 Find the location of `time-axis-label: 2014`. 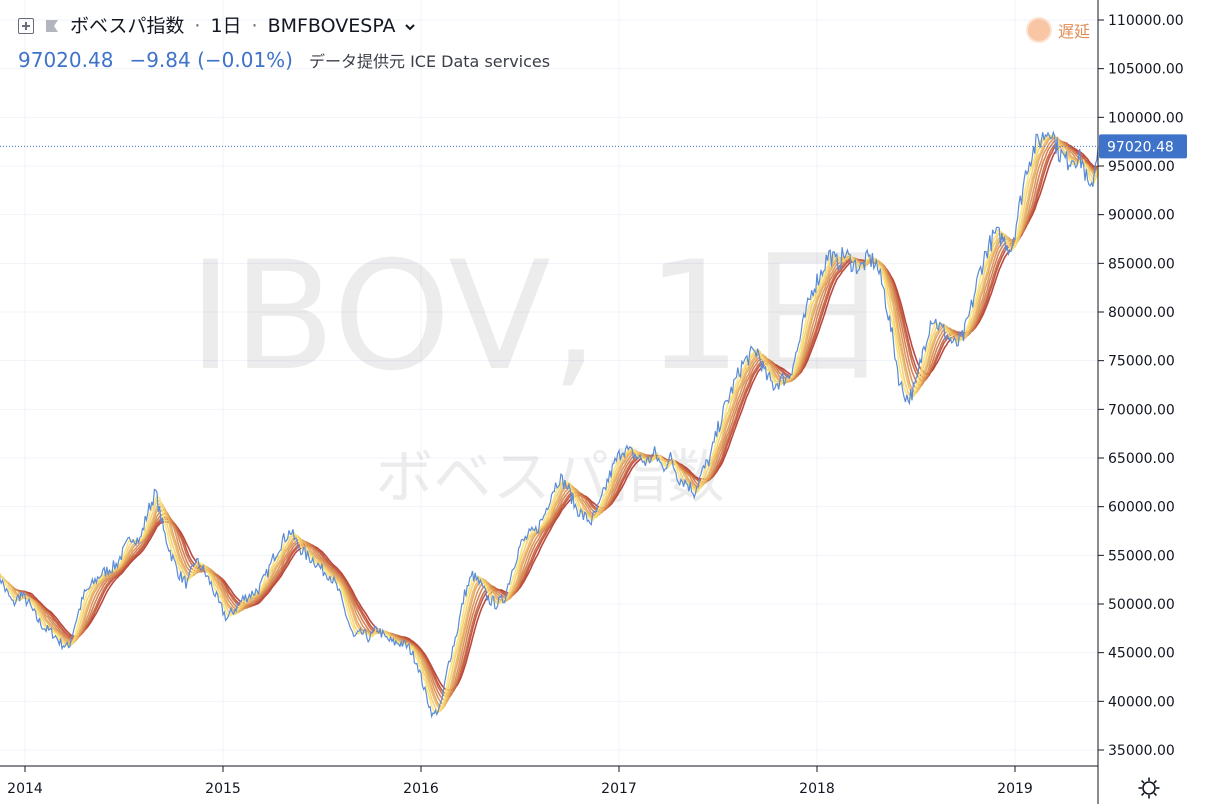

time-axis-label: 2014 is located at coordinates (25, 789).